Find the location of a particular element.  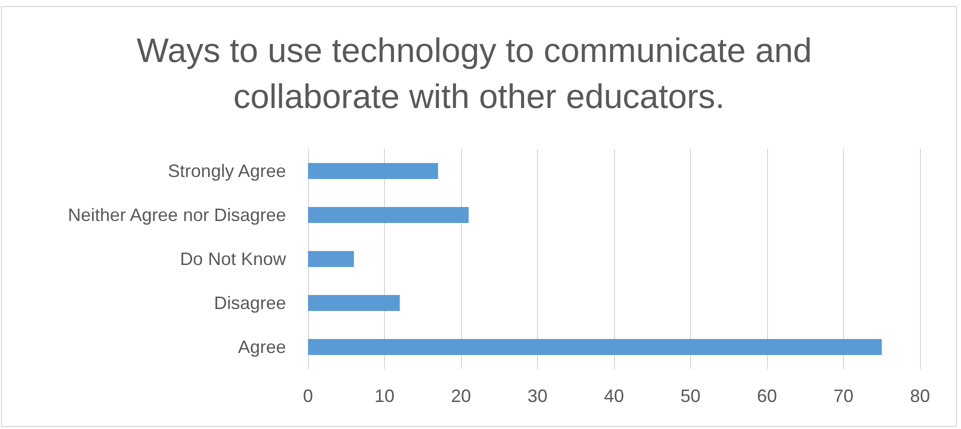

x-tick-label: 60 is located at coordinates (767, 396).